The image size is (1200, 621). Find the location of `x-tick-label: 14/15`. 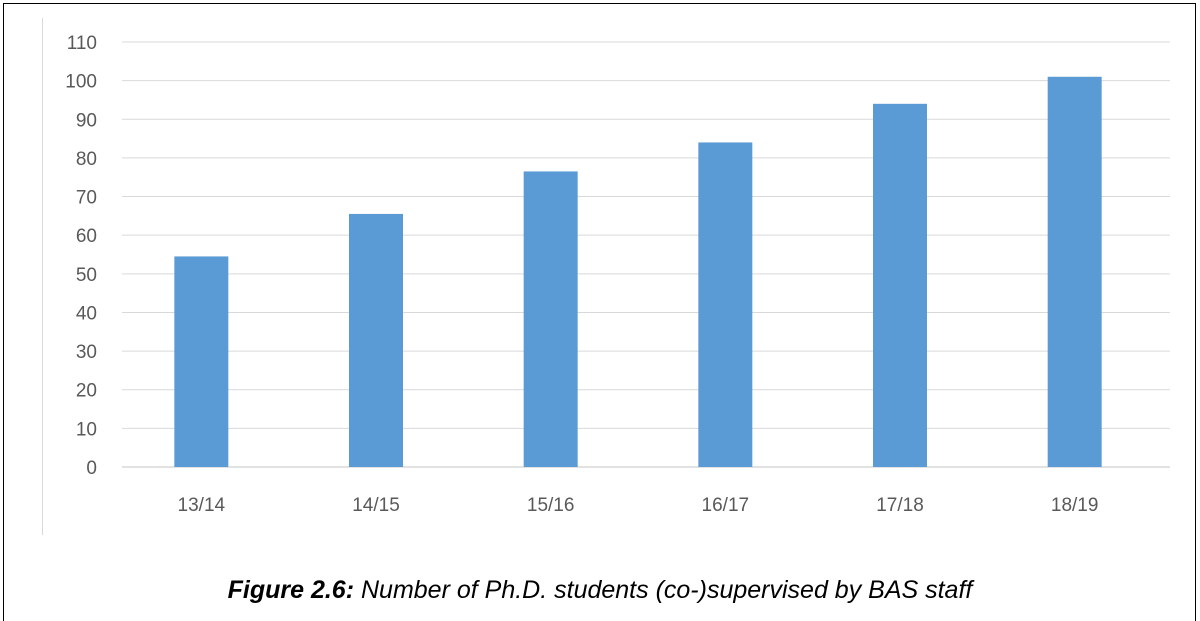

x-tick-label: 14/15 is located at coordinates (376, 505).